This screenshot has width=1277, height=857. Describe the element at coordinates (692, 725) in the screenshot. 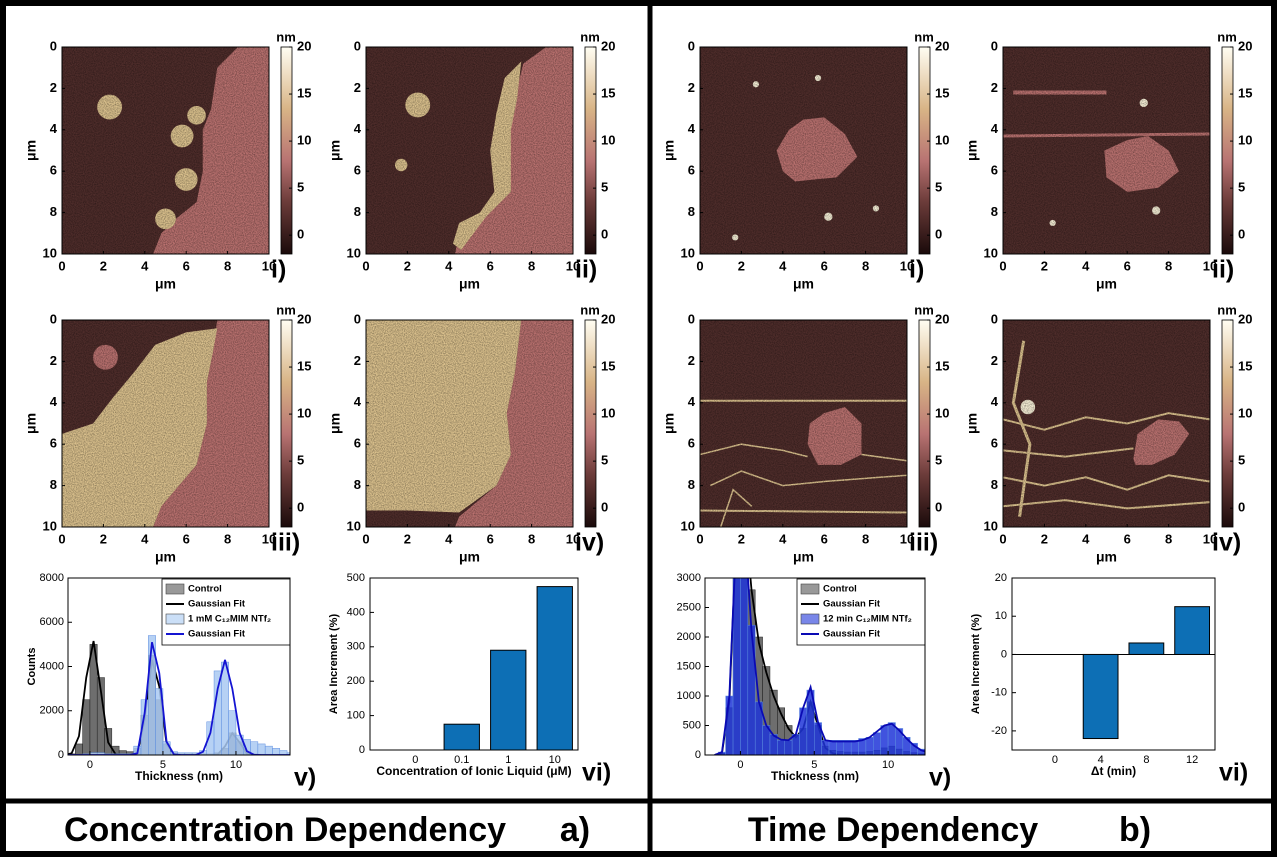

I see `y-tick-label: 500` at that location.